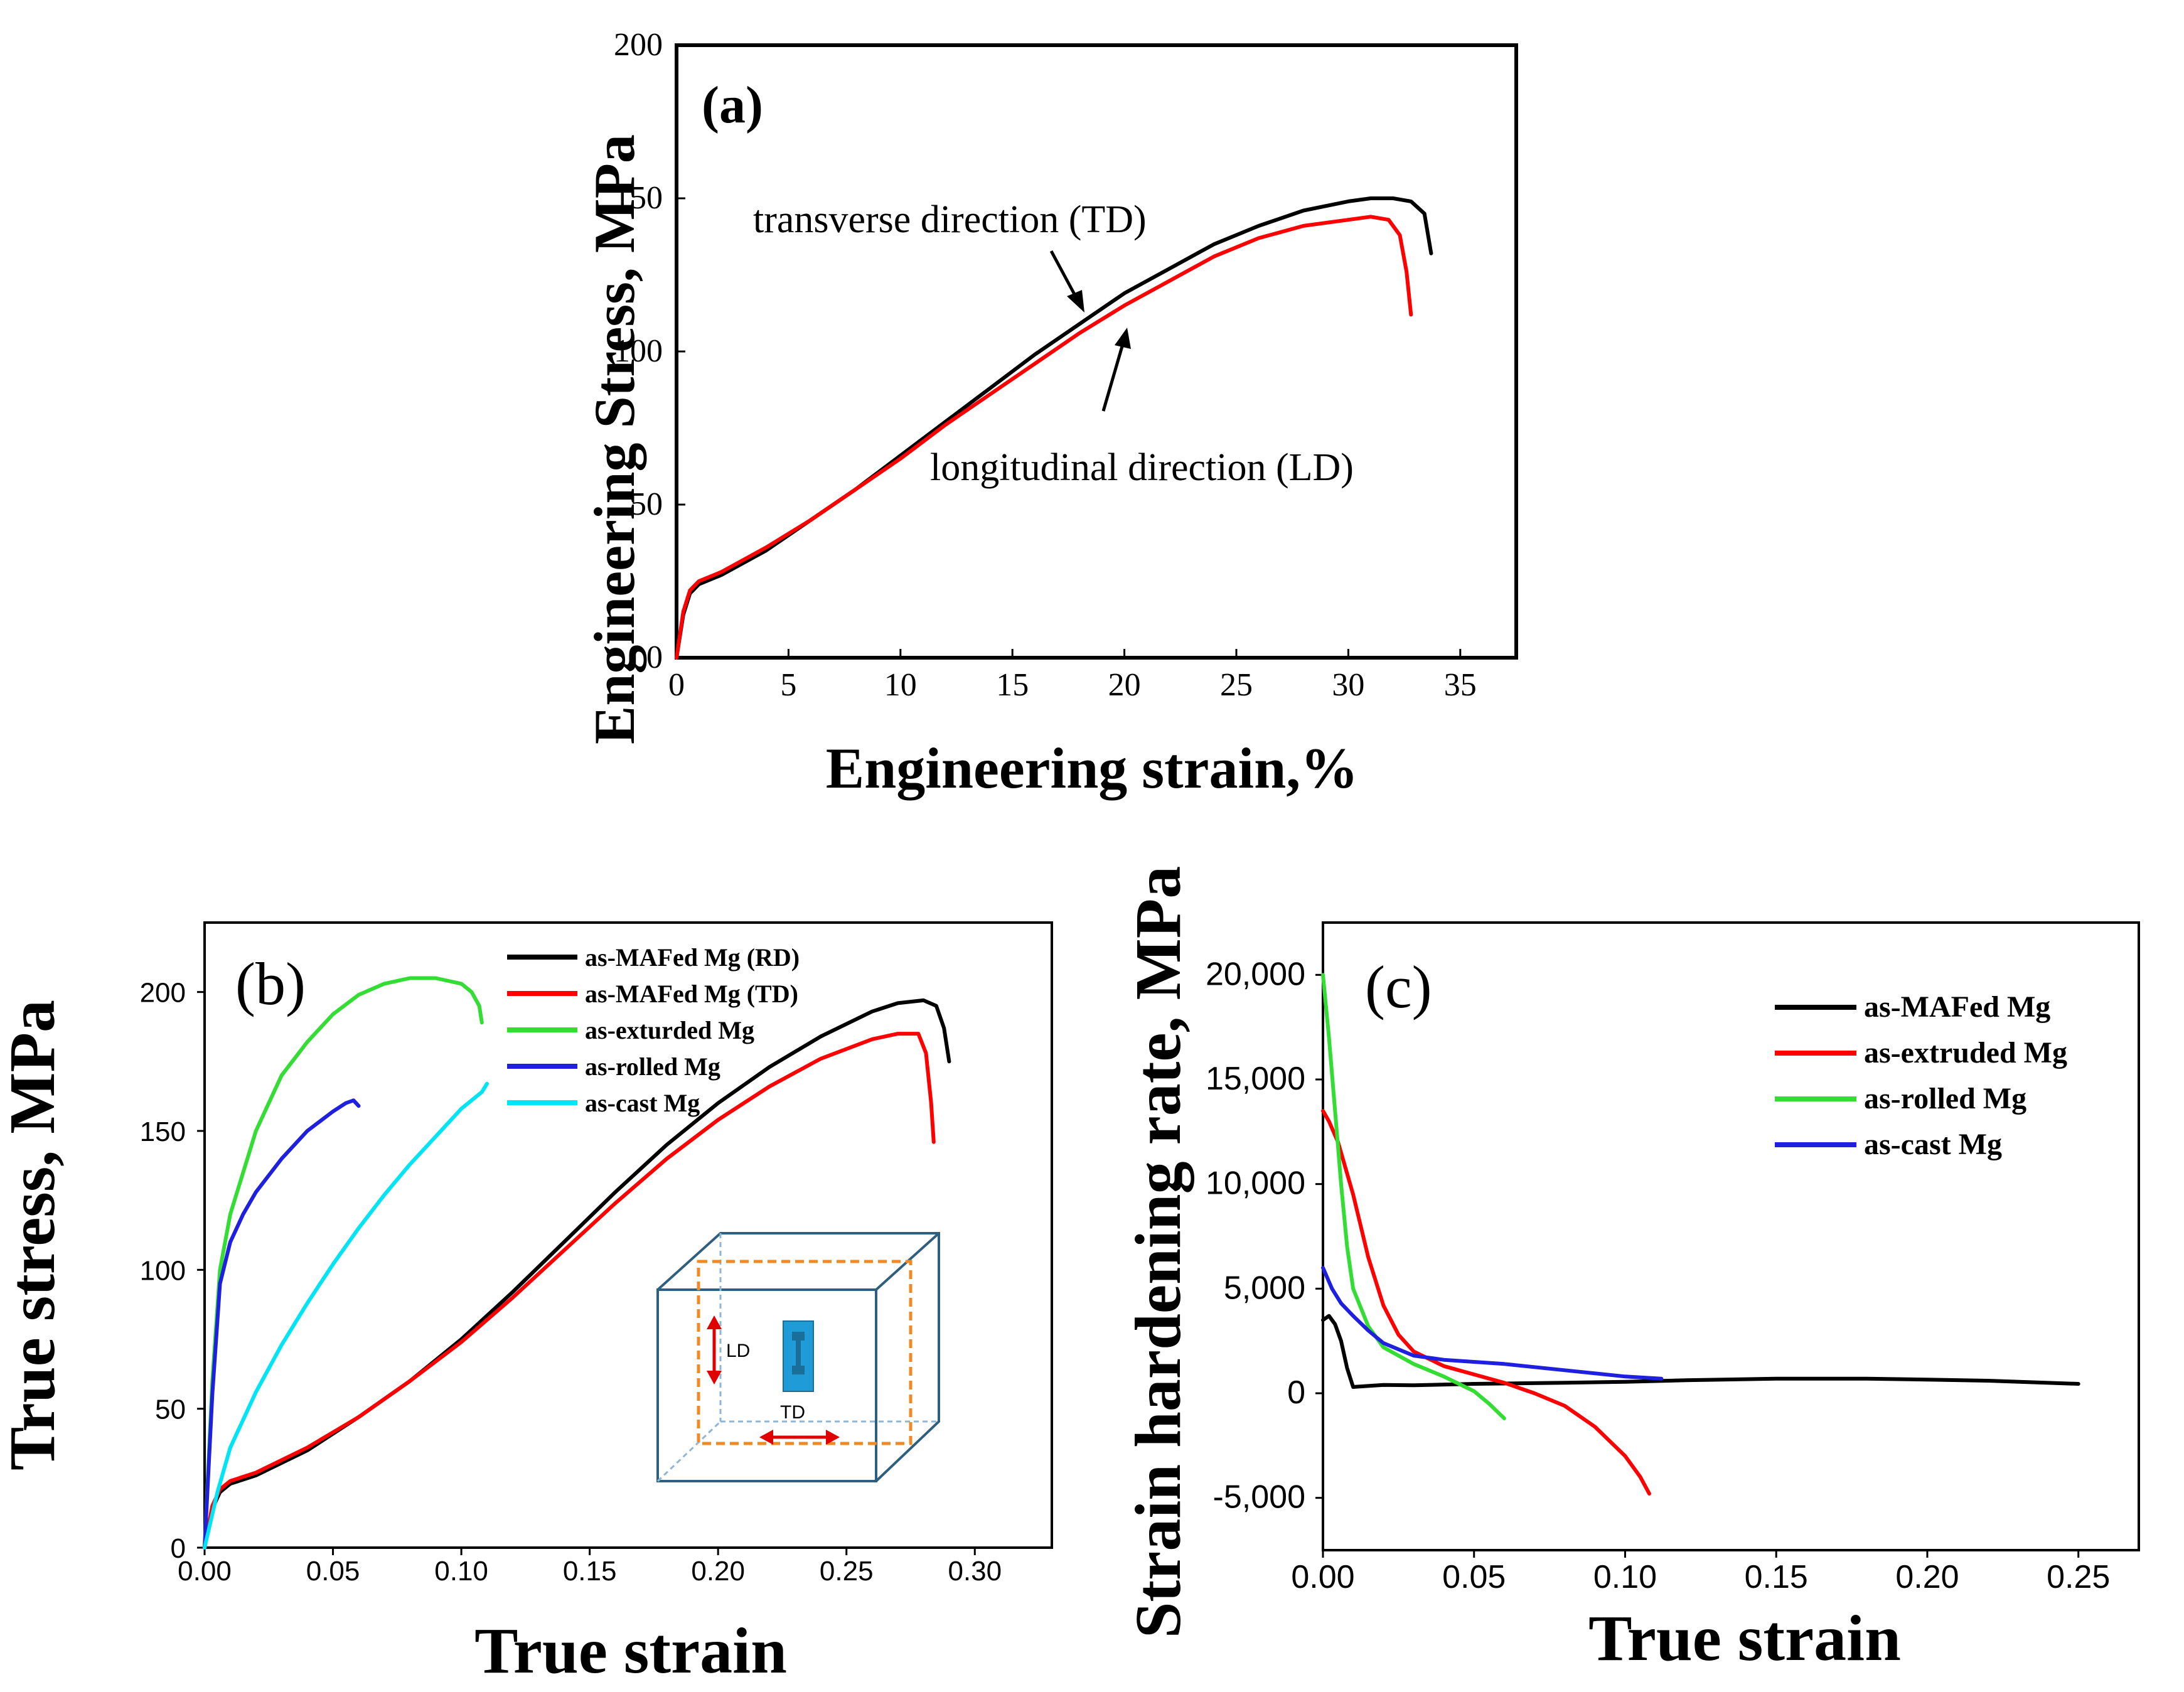 Image resolution: width=2184 pixels, height=1692 pixels. Describe the element at coordinates (900, 685) in the screenshot. I see `x-tick-label: 10` at that location.